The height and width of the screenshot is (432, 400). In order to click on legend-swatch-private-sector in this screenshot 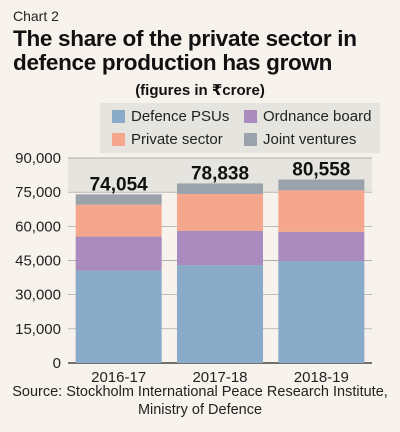, I will do `click(118, 139)`.